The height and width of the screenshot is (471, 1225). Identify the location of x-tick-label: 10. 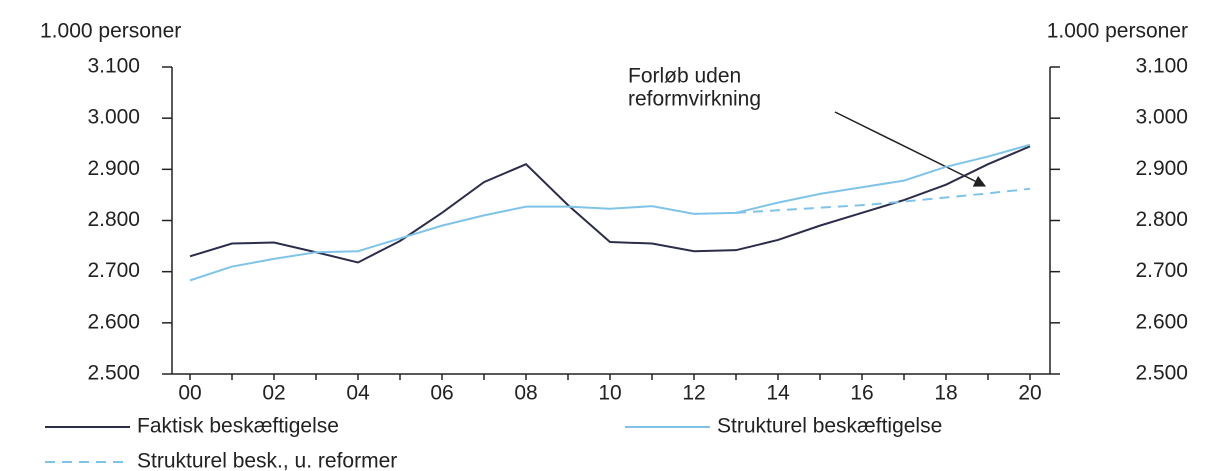
(609, 393).